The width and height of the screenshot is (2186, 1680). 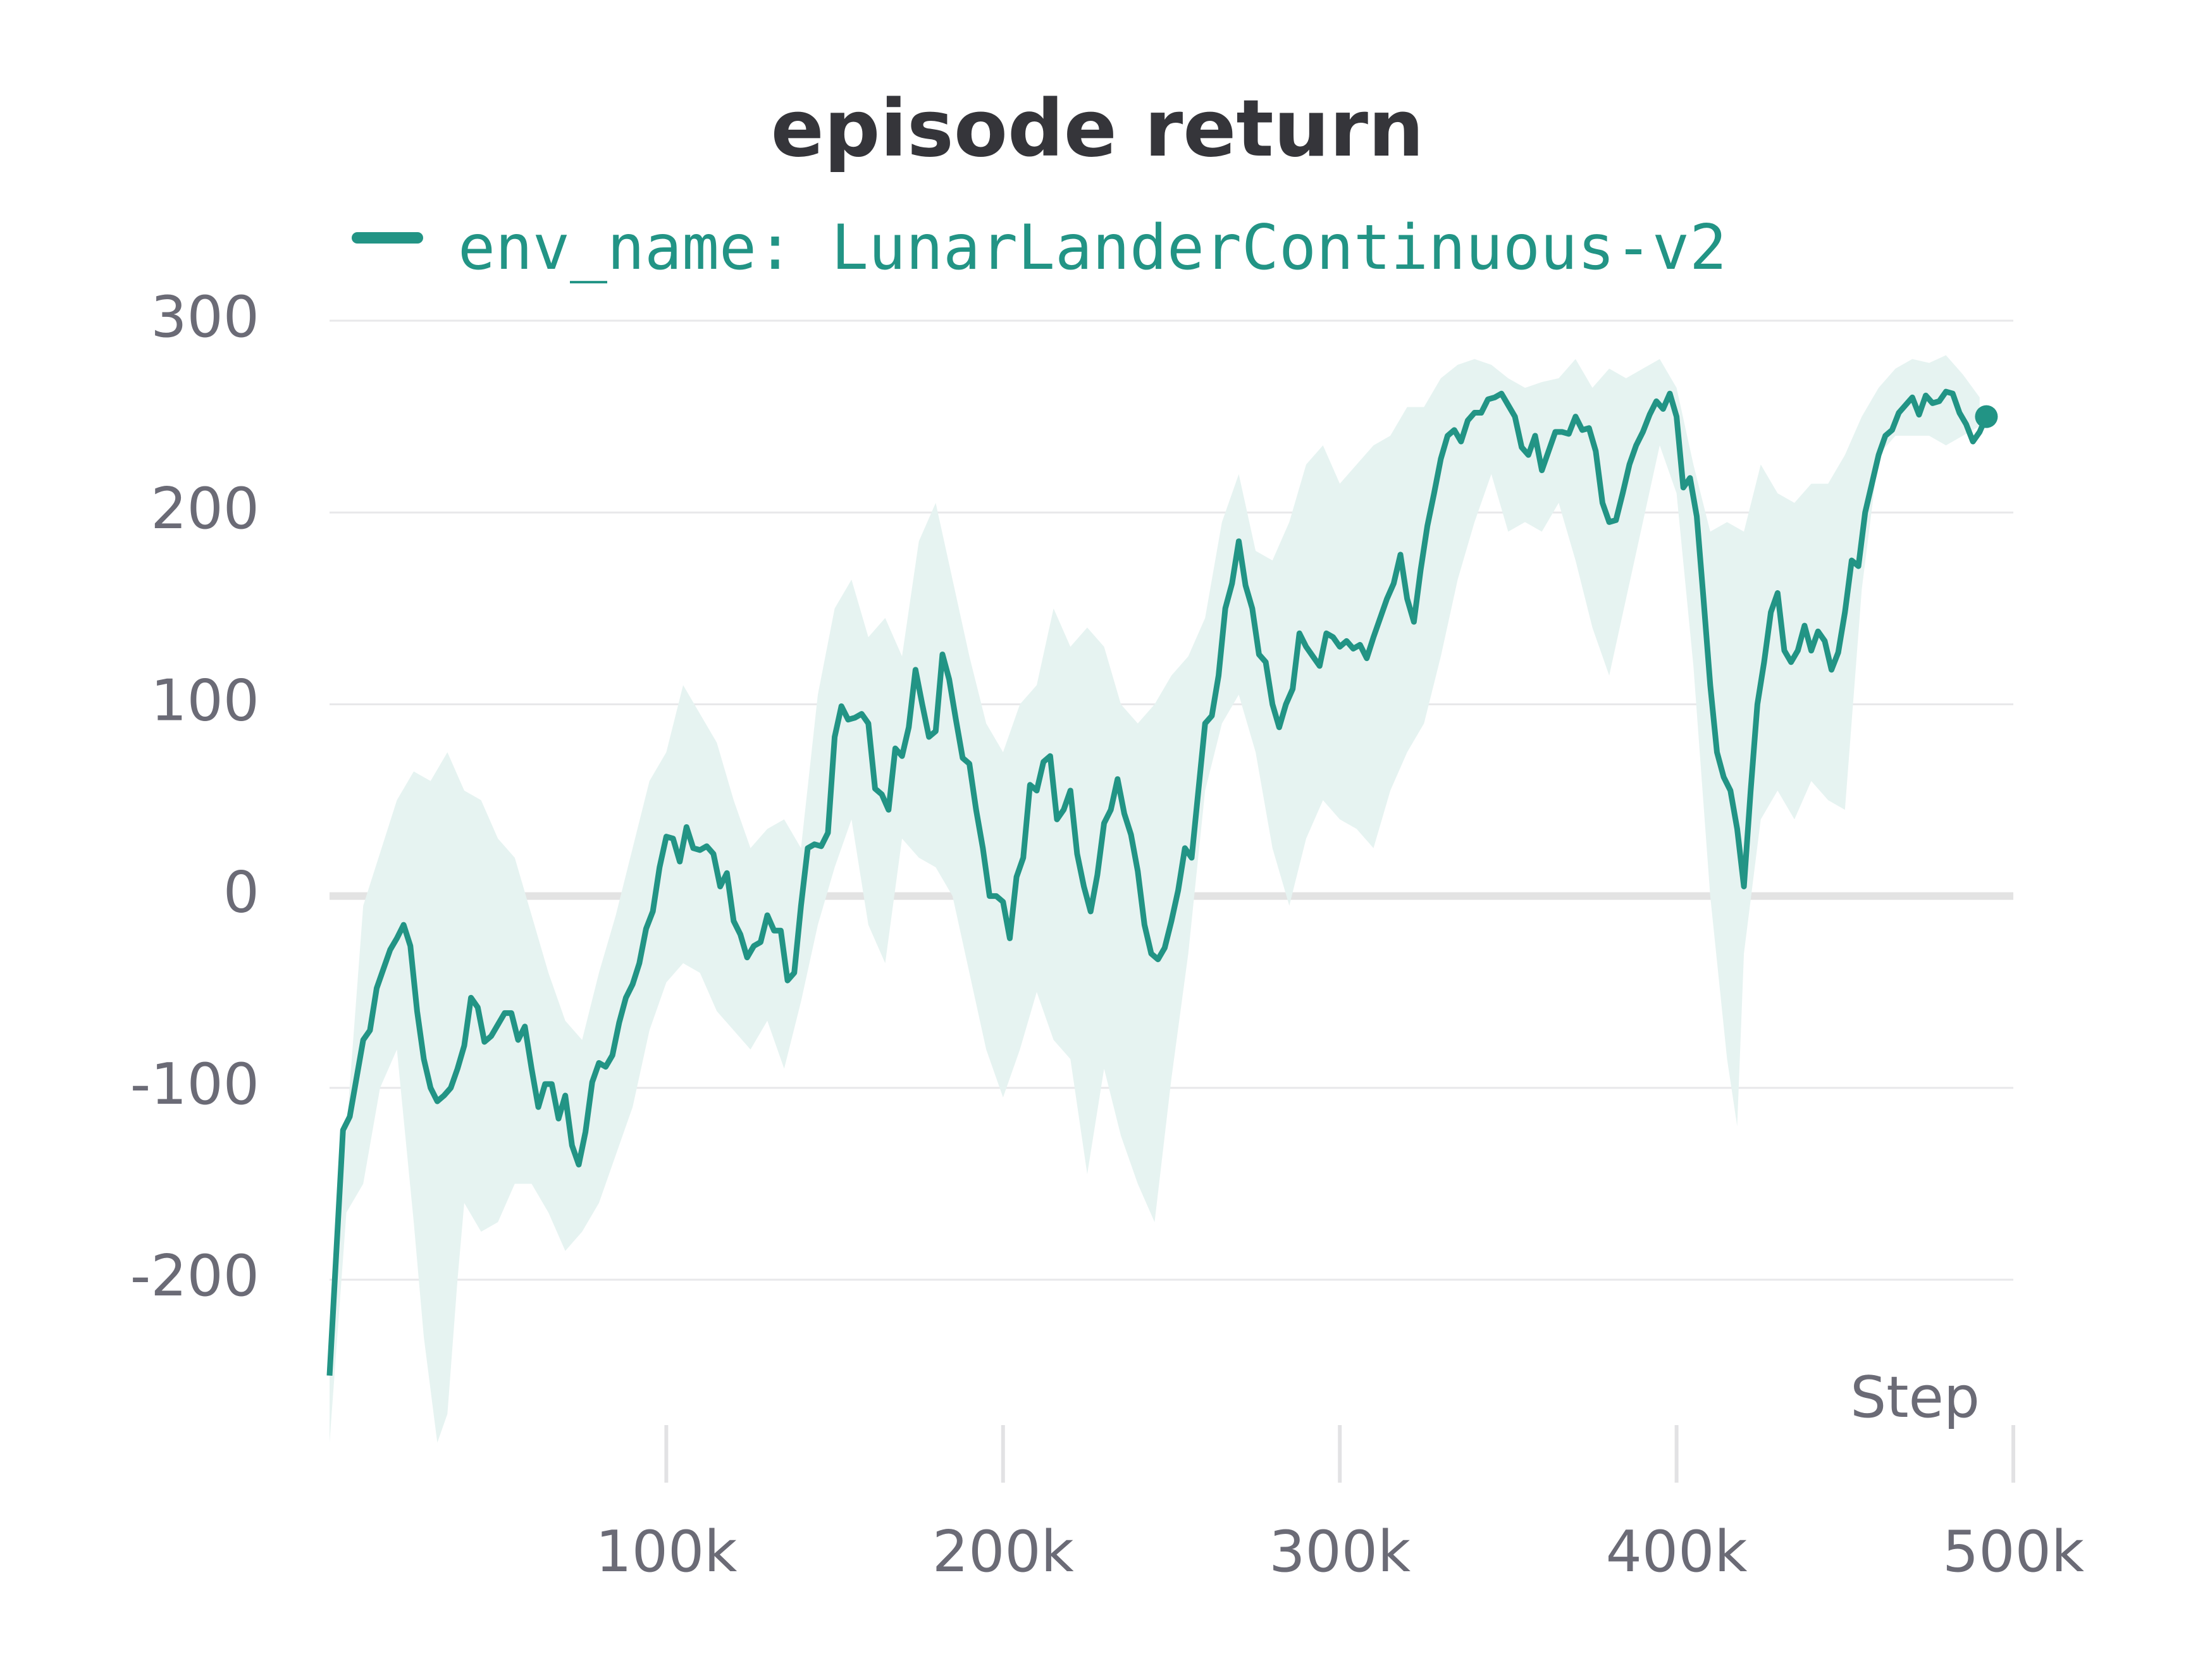 What do you see at coordinates (241, 893) in the screenshot?
I see `y-tick-label: 0` at bounding box center [241, 893].